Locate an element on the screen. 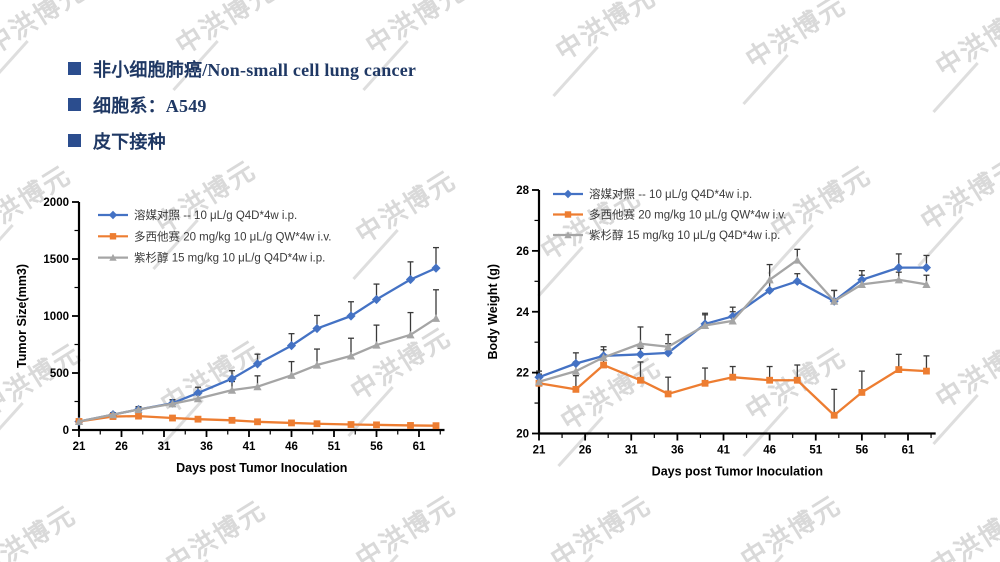 Image resolution: width=1000 pixels, height=562 pixels. y-tick-label: 1500 is located at coordinates (56, 260).